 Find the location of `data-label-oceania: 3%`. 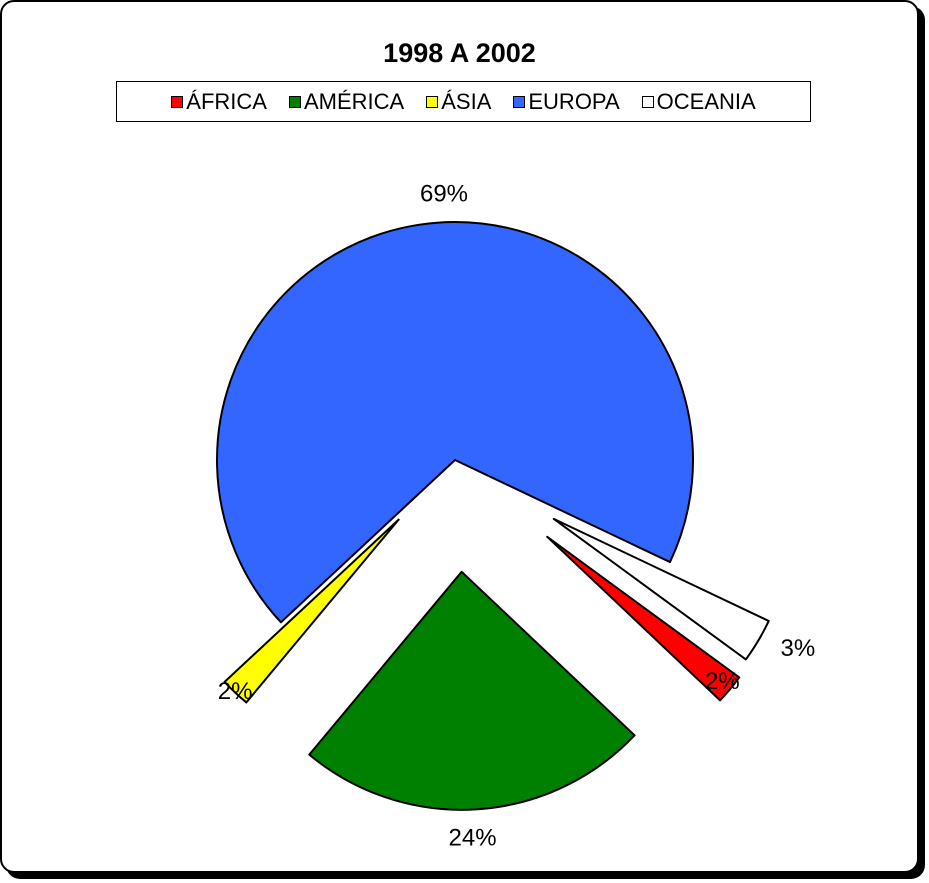

data-label-oceania: 3% is located at coordinates (797, 648).